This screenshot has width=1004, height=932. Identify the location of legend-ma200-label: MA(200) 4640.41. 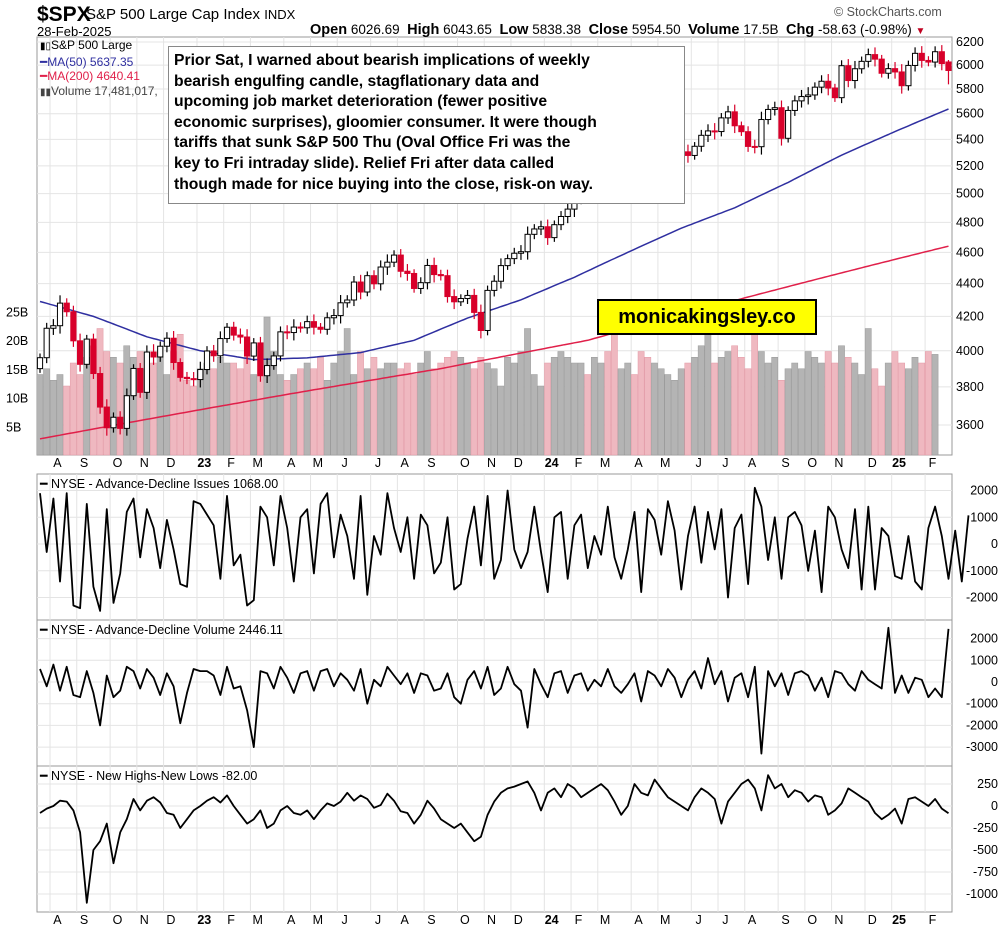
(93, 76).